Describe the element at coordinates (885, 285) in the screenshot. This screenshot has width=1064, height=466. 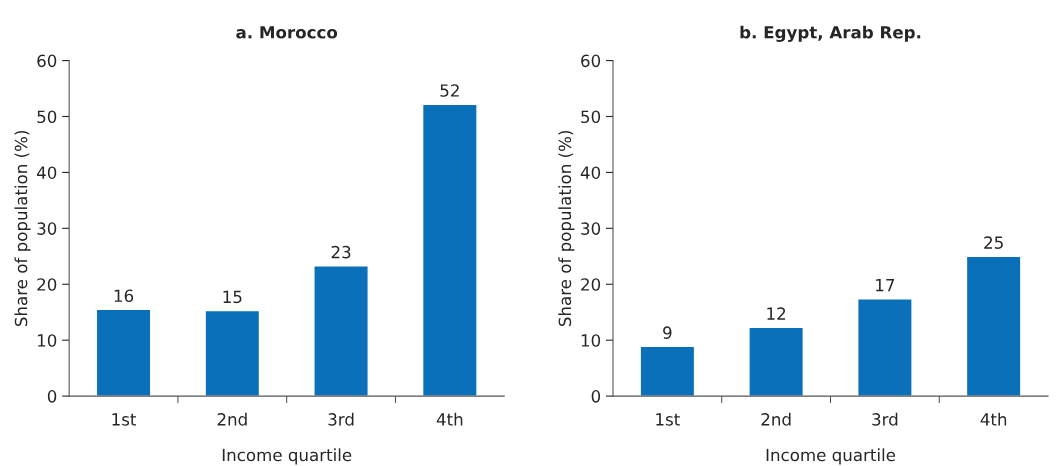
I see `data-label: 17` at that location.